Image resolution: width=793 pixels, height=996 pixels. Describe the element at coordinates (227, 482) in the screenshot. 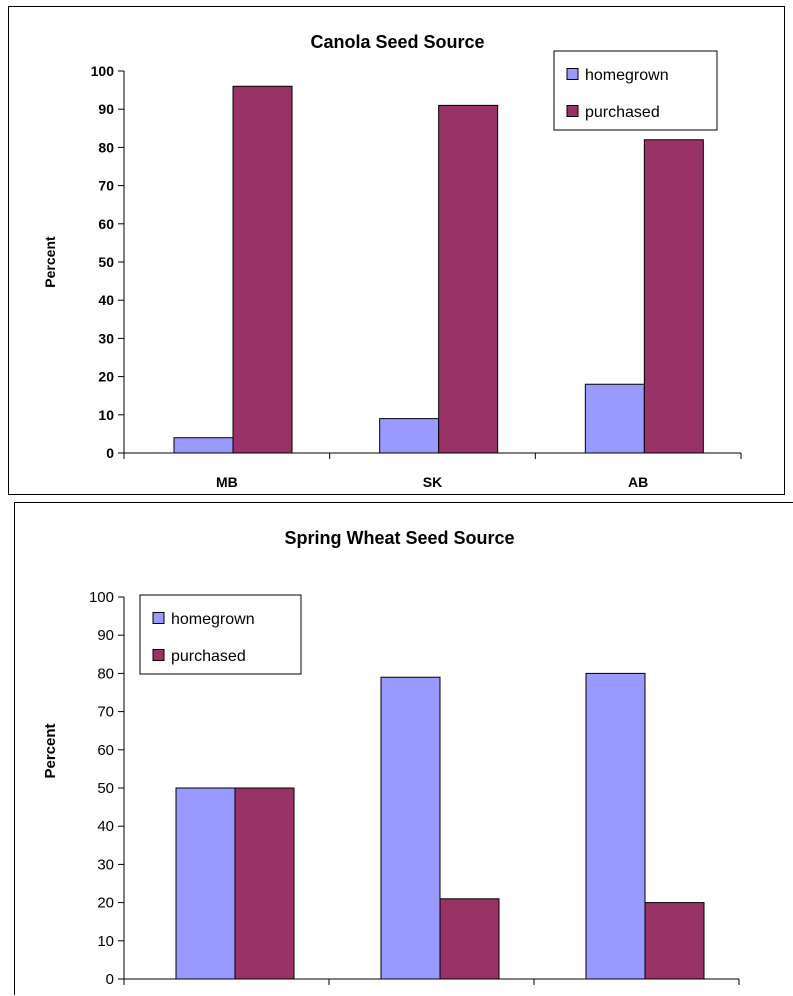

I see `x-tick-label: MB` at that location.